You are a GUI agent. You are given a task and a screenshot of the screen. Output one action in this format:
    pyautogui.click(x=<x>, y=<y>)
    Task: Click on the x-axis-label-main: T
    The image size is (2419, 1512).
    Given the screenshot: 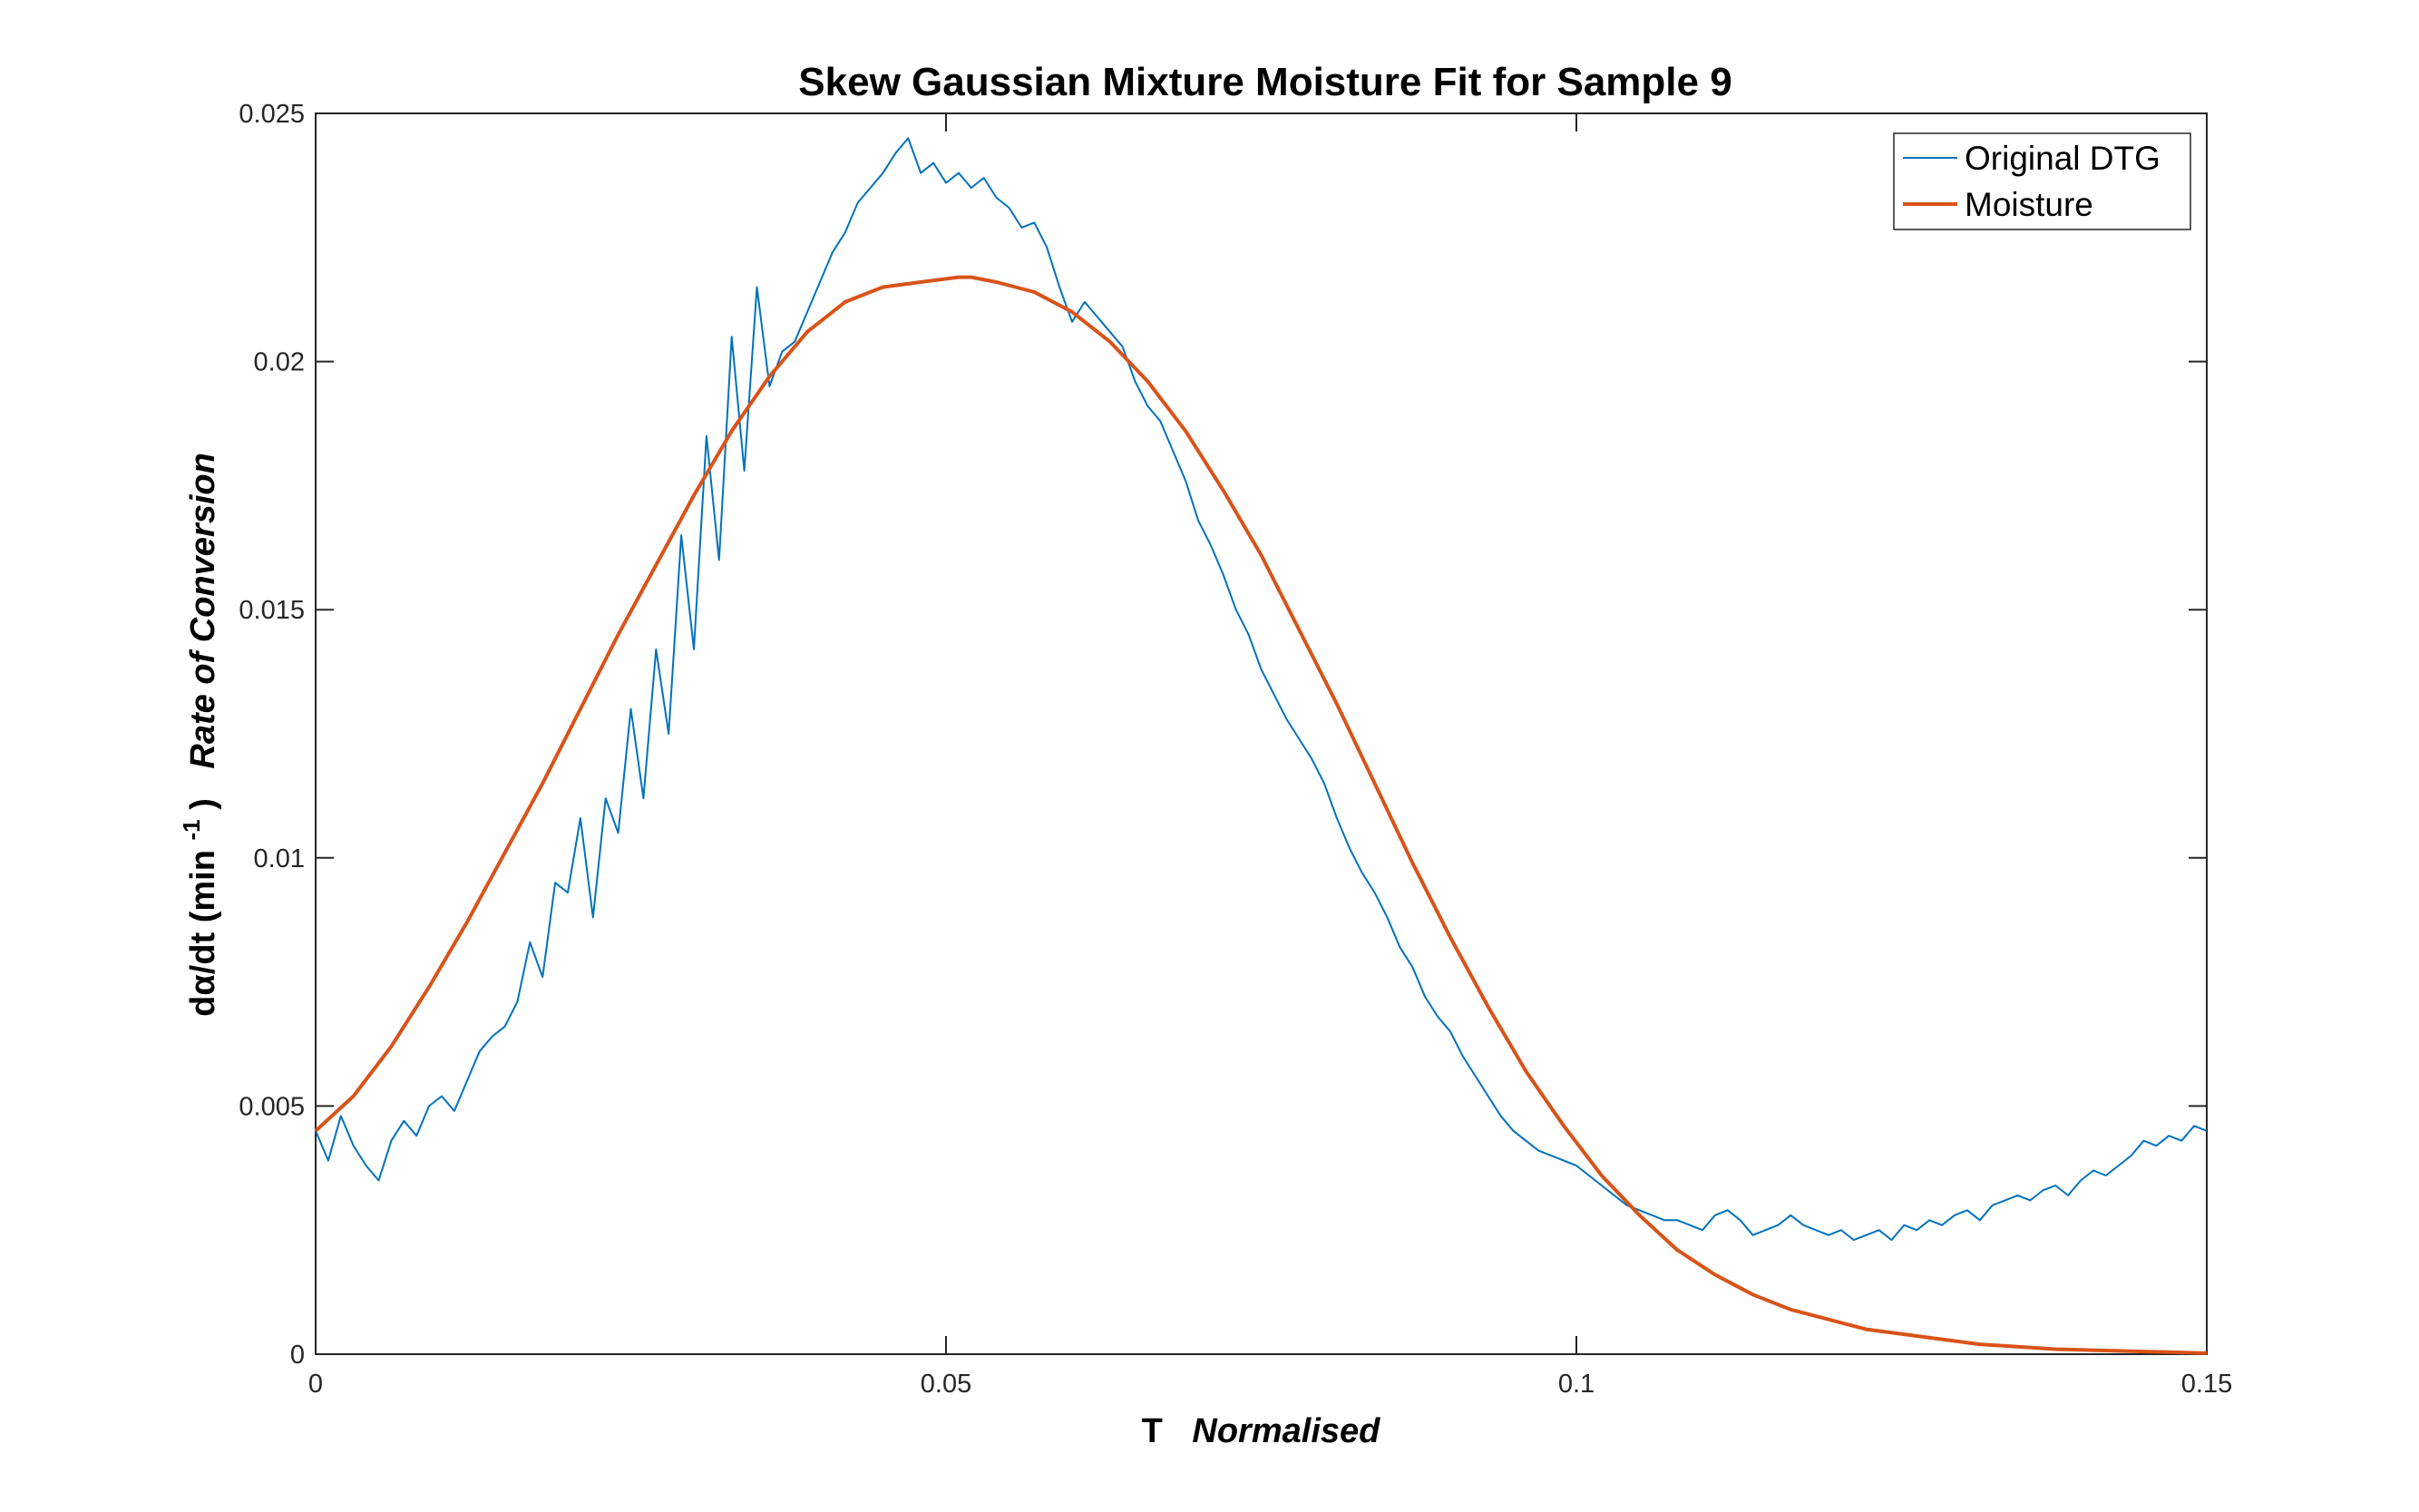 What is the action you would take?
    pyautogui.click(x=1152, y=1431)
    